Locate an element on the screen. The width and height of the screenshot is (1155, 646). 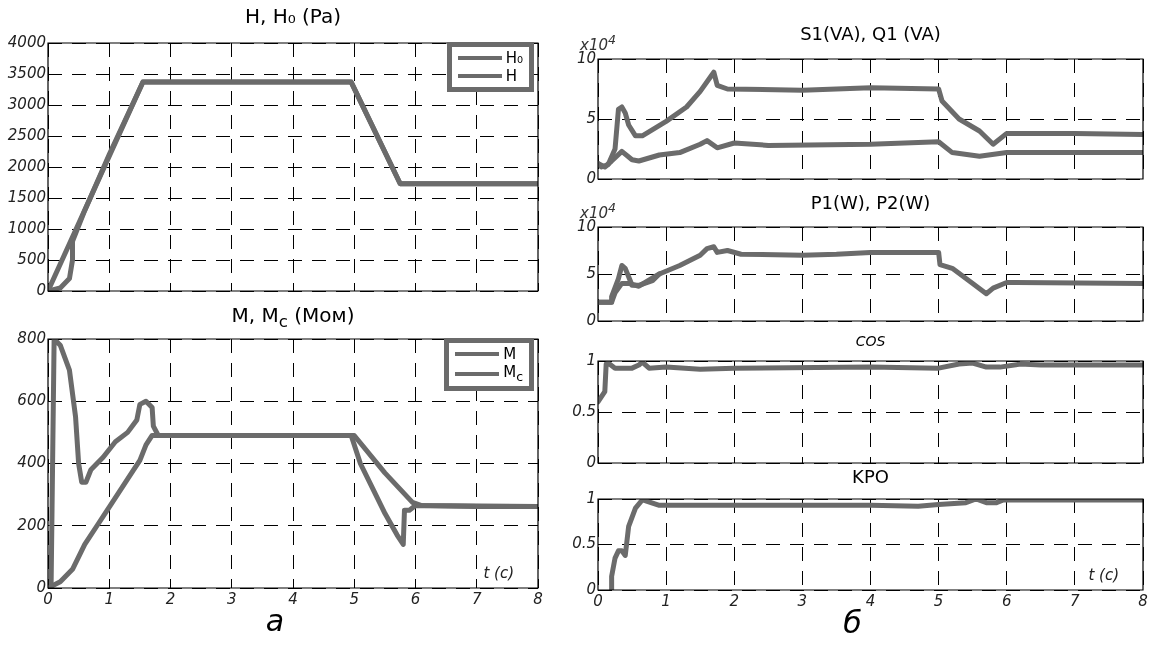
chart-title: M, M$_{c}$ (Mом) is located at coordinates (293, 316).